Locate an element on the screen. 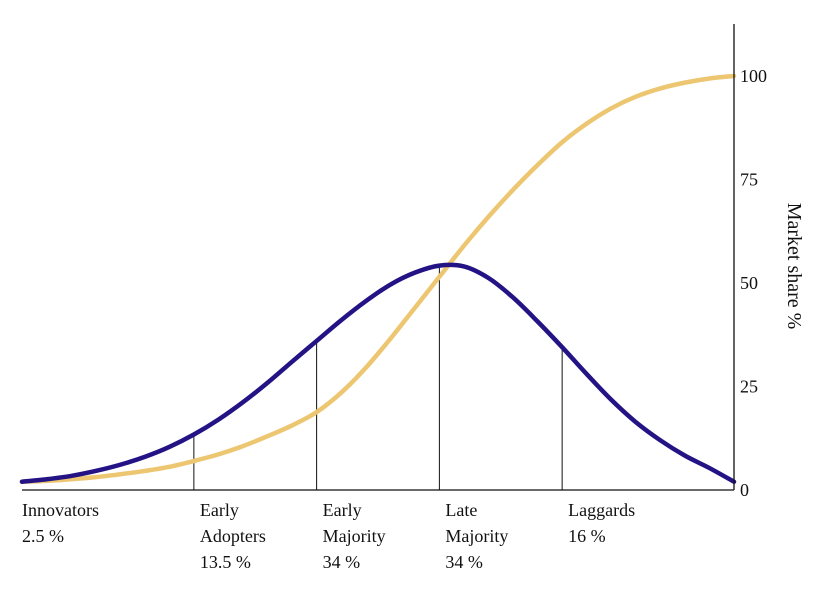 The width and height of the screenshot is (830, 595). category-name: Late is located at coordinates (461, 510).